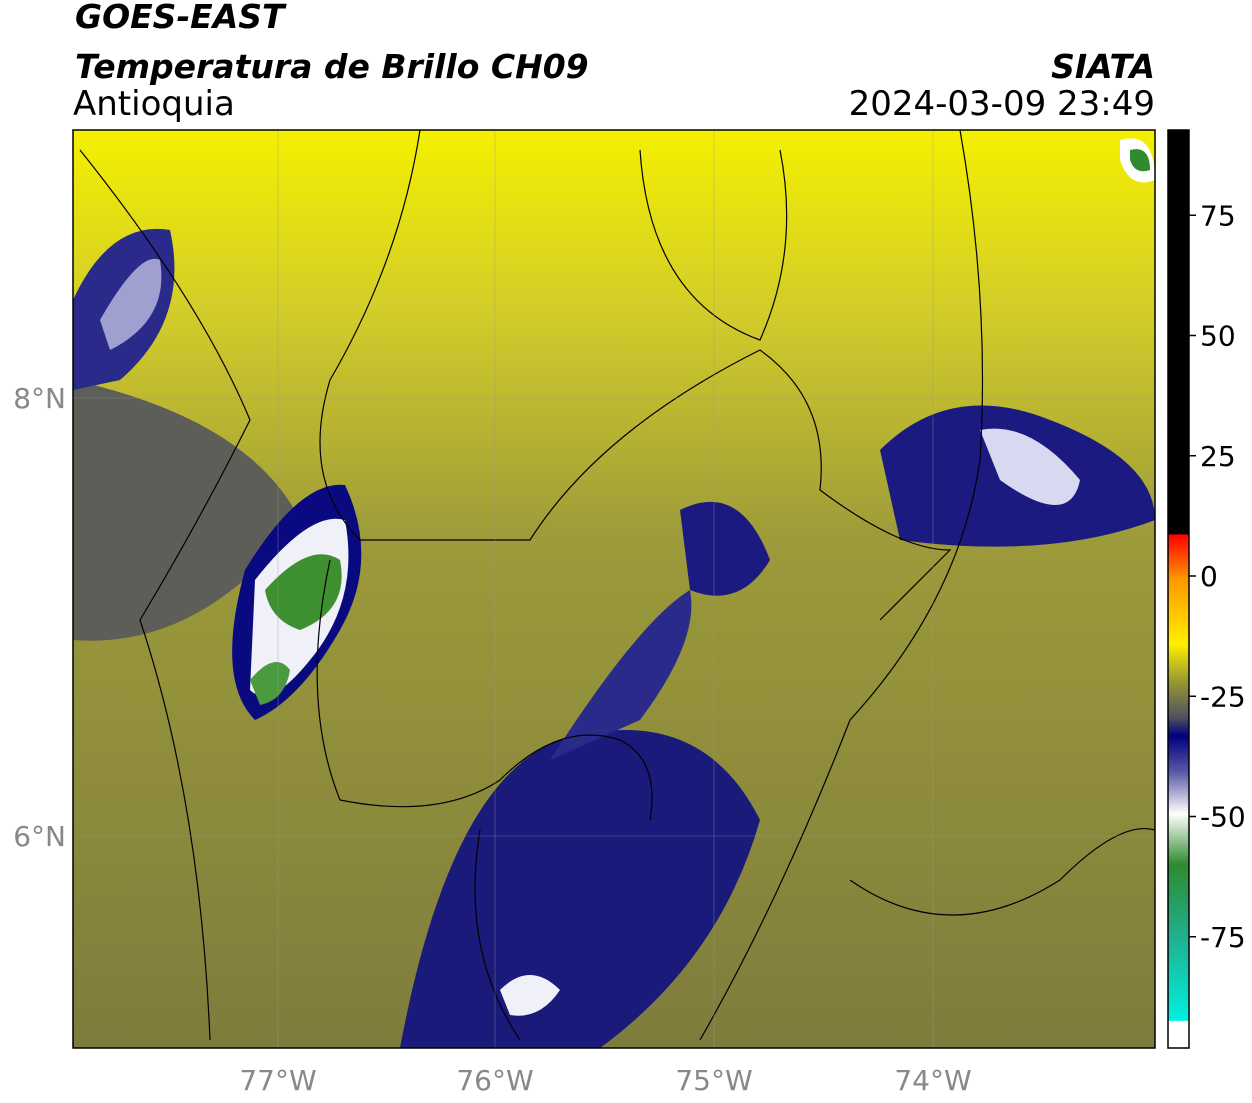 This screenshot has width=1252, height=1103. Describe the element at coordinates (39, 836) in the screenshot. I see `lat-tick-label: 6°N` at that location.